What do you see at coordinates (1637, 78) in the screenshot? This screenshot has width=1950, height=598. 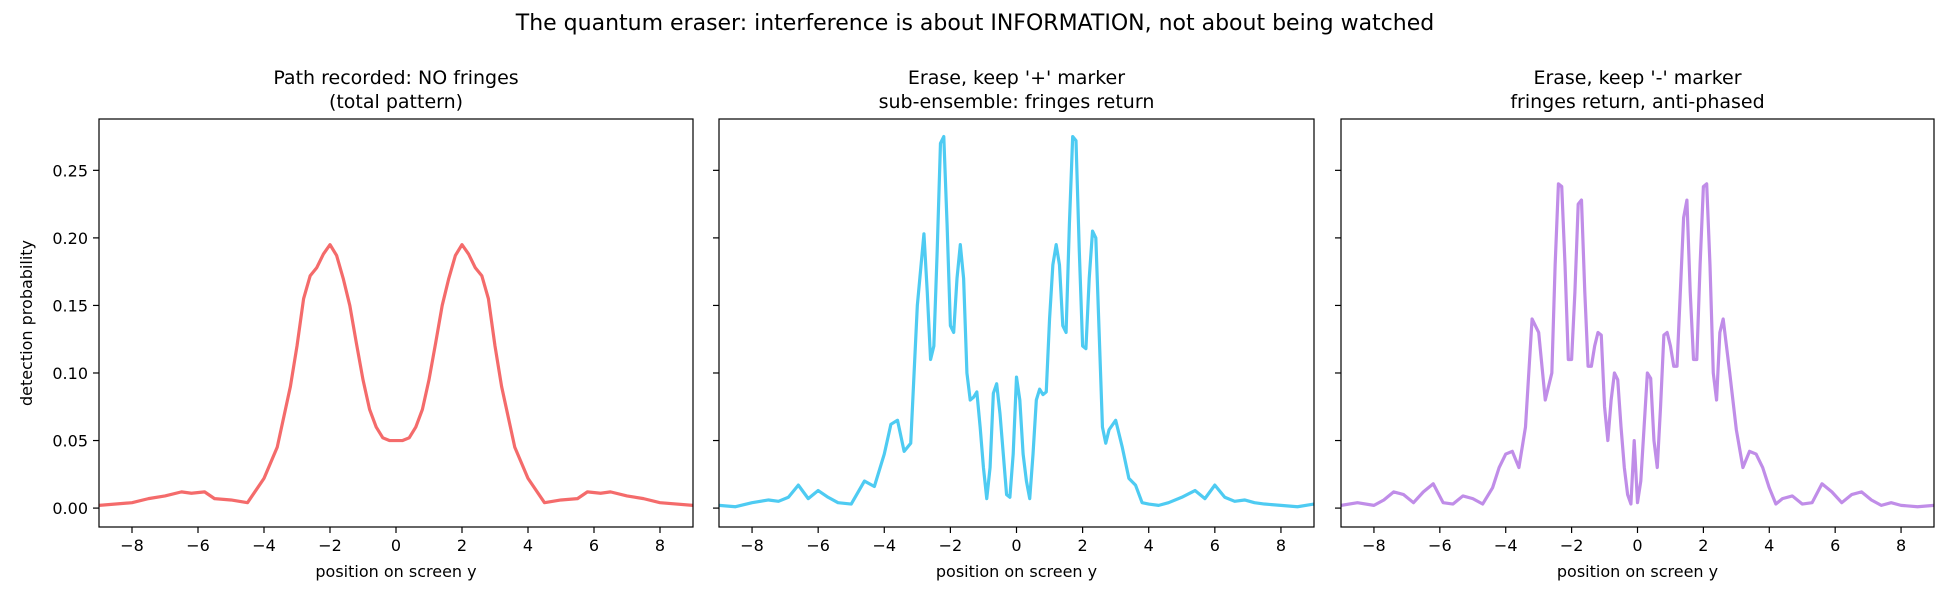 I see `panel-title: Erase, keep '-' marker` at bounding box center [1637, 78].